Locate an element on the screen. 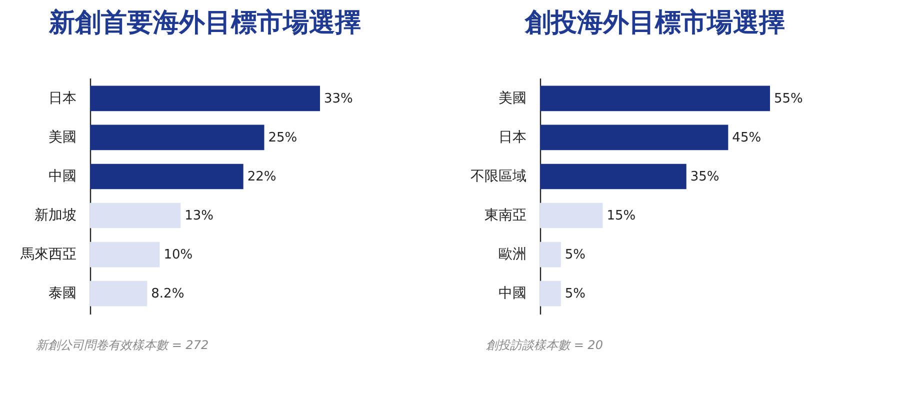  data-label: 8.2% is located at coordinates (167, 294).